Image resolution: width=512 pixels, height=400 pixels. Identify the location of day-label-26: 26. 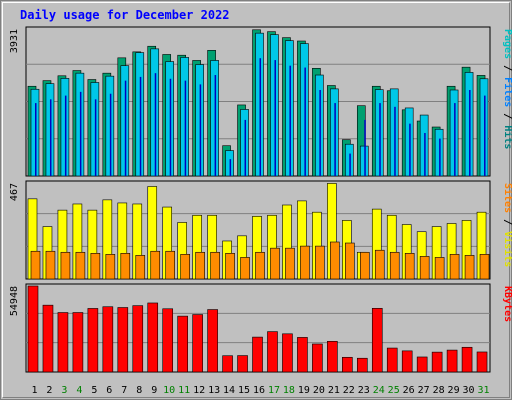
(409, 390).